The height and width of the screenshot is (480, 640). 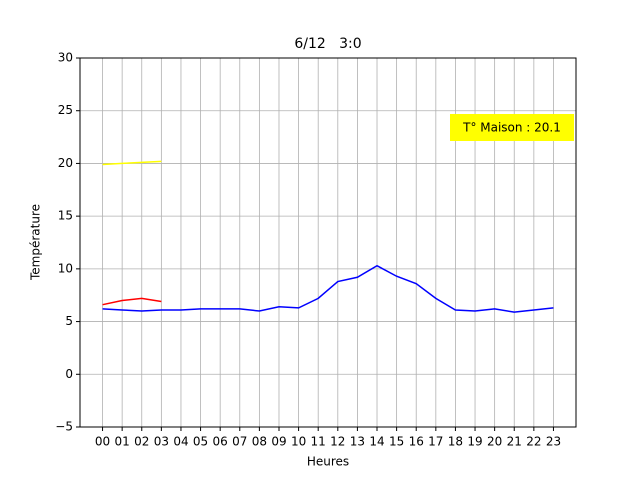 I want to click on x-tick-label: 10, so click(x=298, y=442).